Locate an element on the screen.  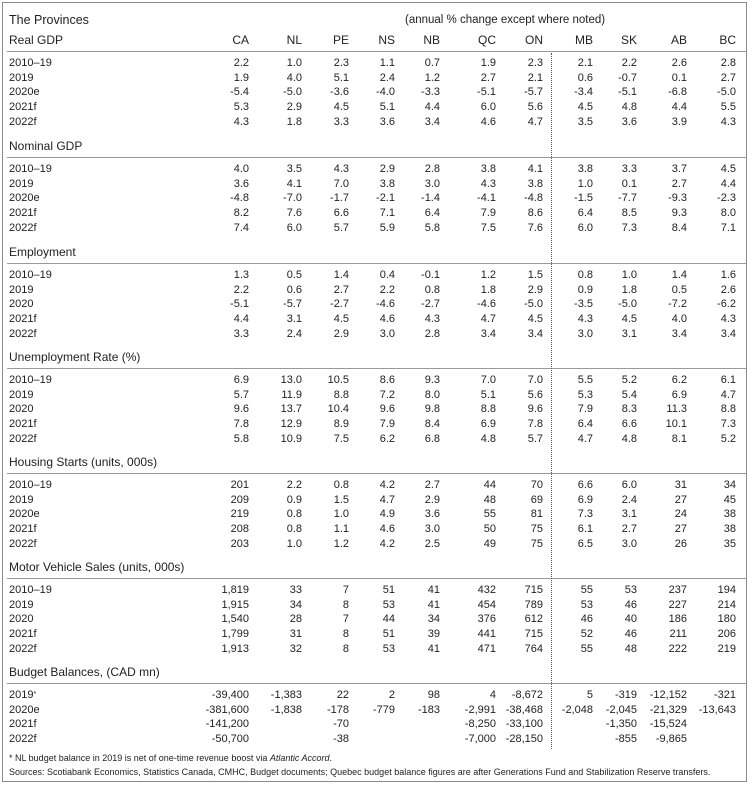
row-label: 2022f is located at coordinates (23, 122).